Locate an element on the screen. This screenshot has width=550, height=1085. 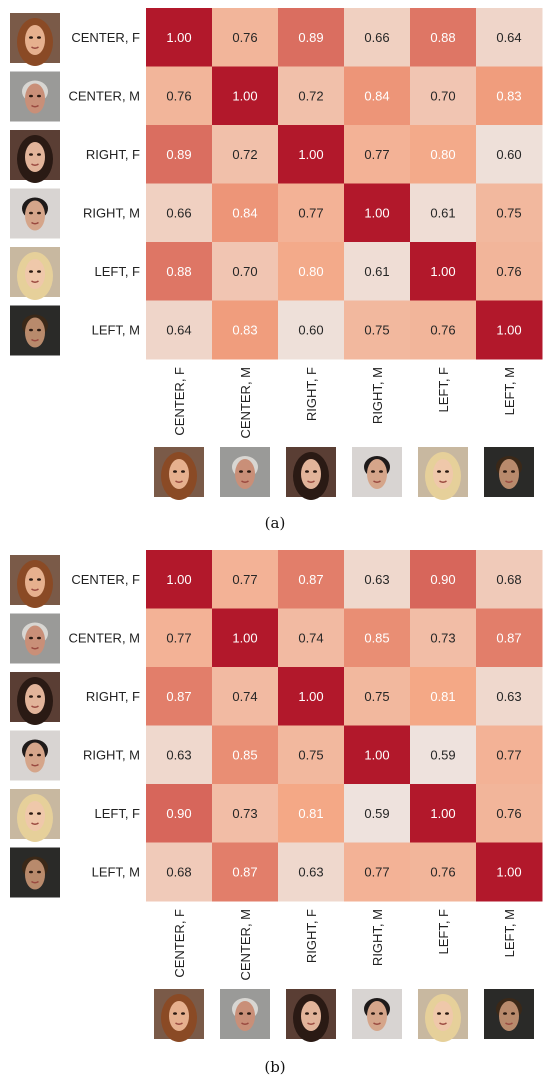
row-label: LEFT, F is located at coordinates (117, 813).